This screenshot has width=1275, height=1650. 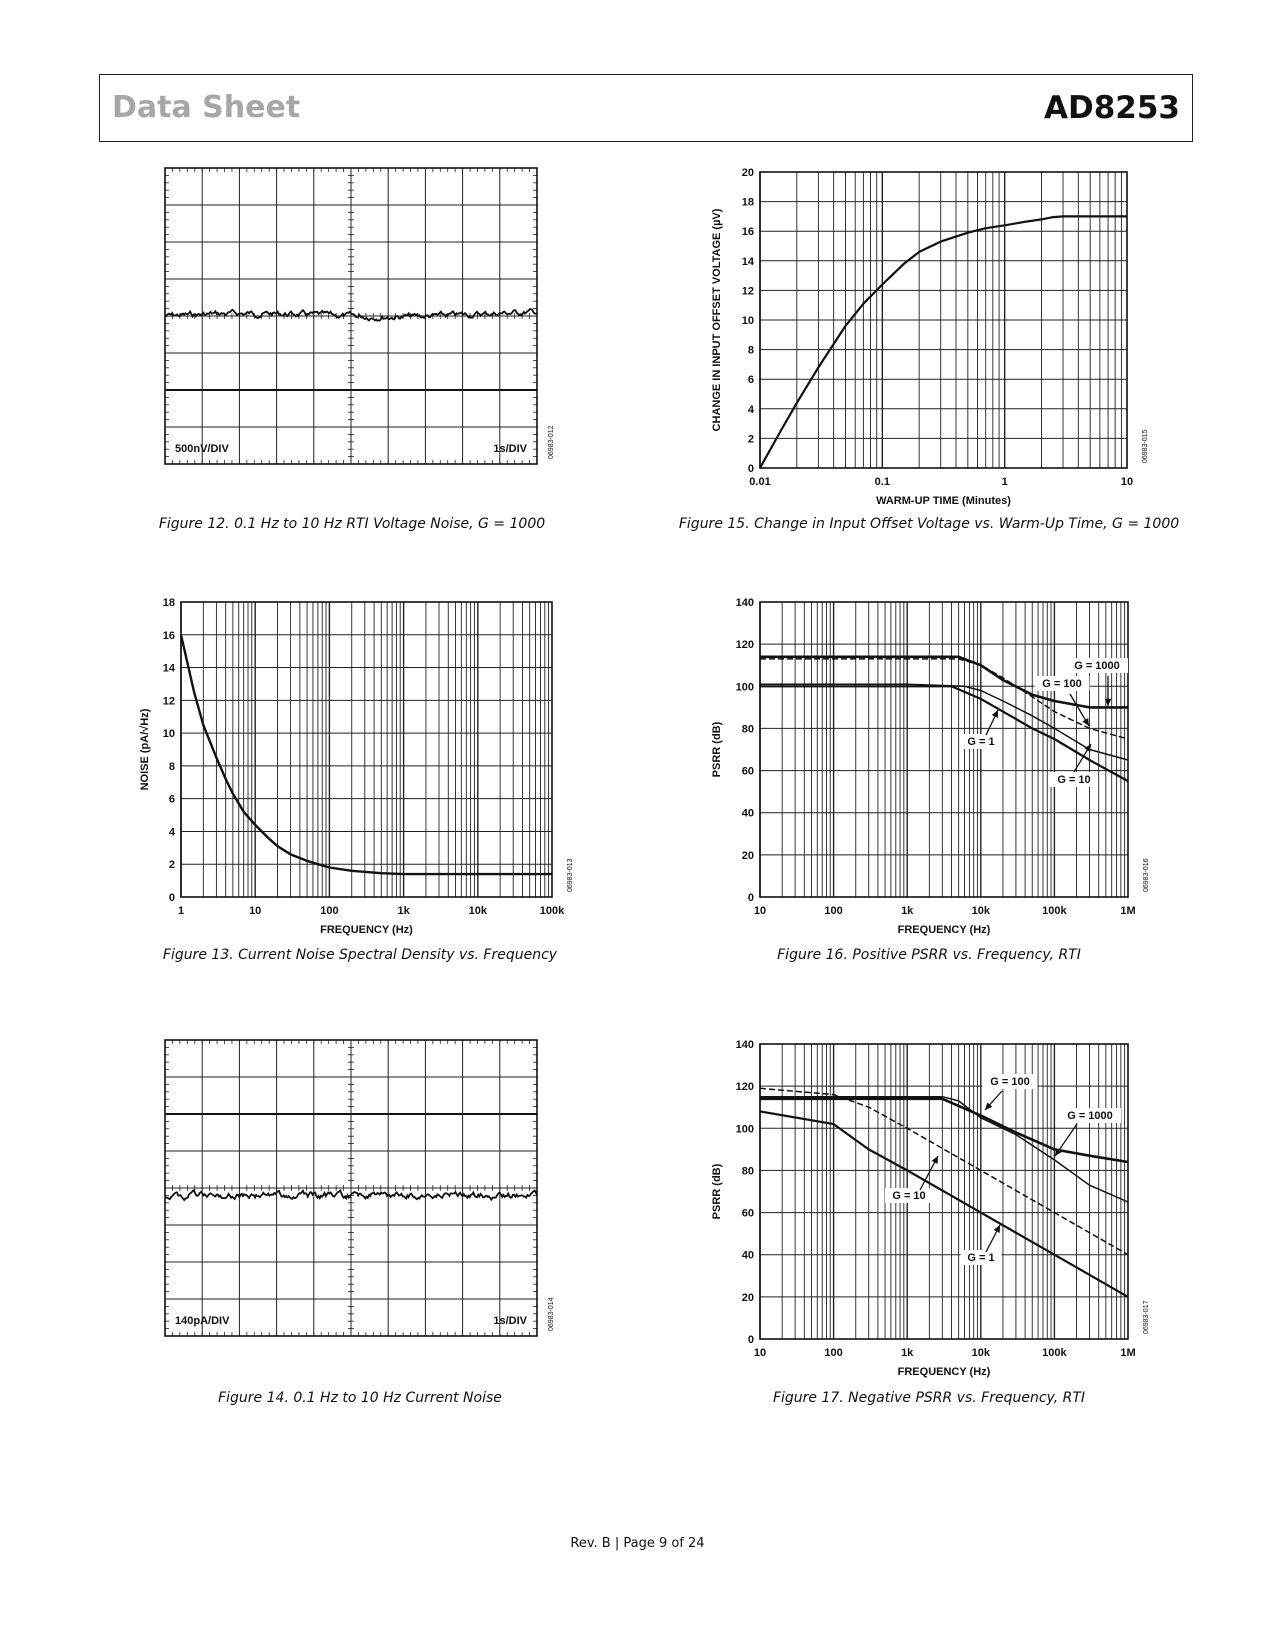 What do you see at coordinates (882, 482) in the screenshot?
I see `x-tick-label: 0.1` at bounding box center [882, 482].